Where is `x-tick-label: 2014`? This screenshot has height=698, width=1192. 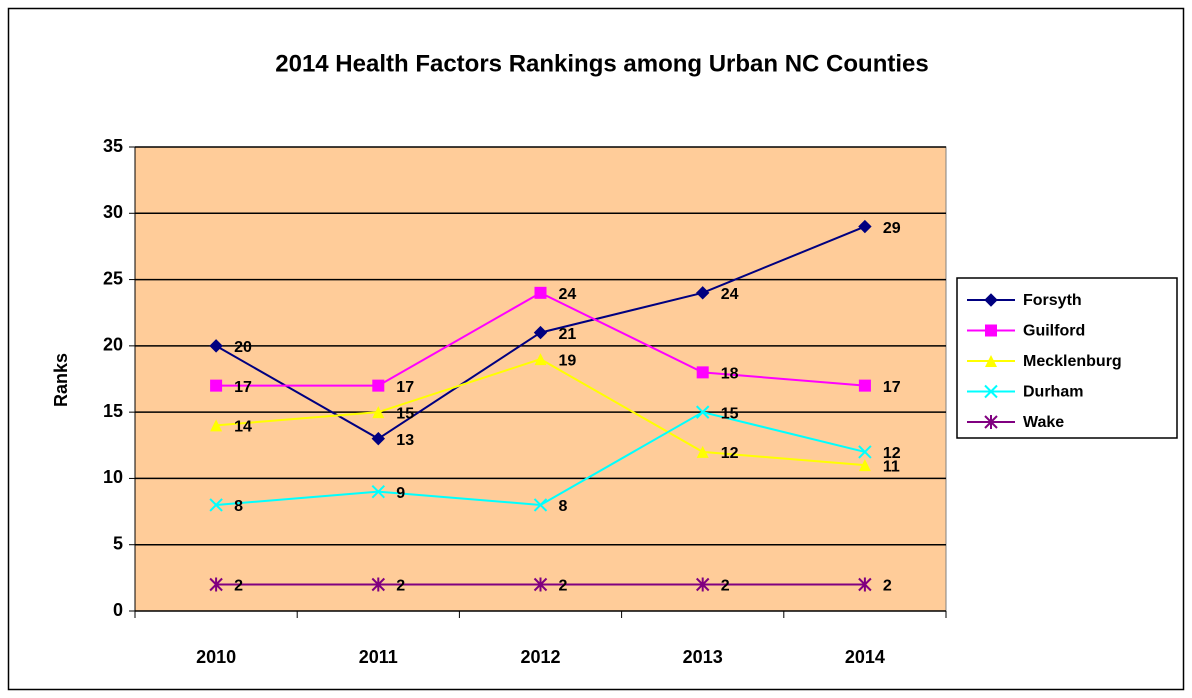
x-tick-label: 2014 is located at coordinates (865, 657).